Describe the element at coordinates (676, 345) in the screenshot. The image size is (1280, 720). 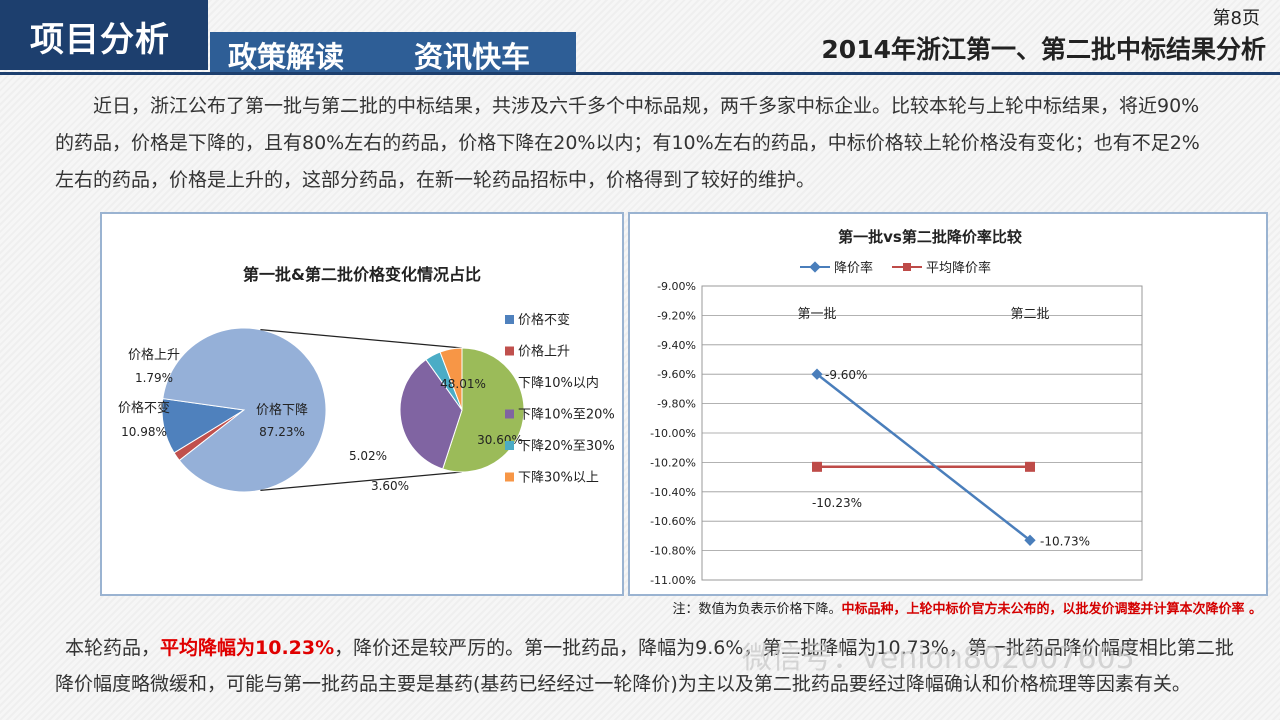
I see `y-tick-label: -9.40%` at that location.